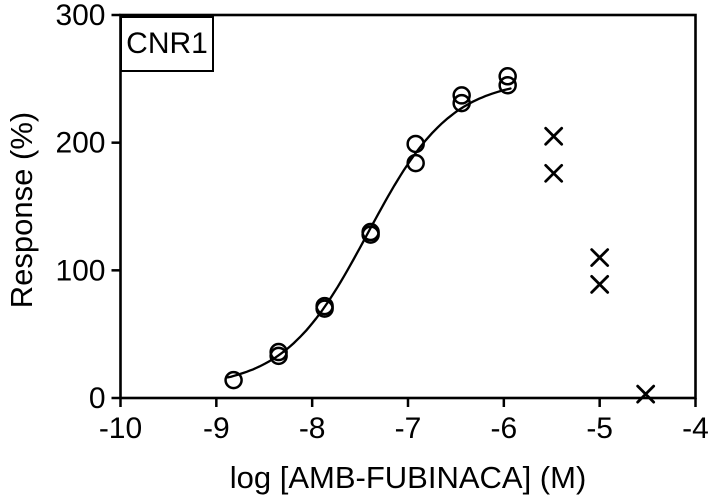  I want to click on receptor-label-box: CNR1, so click(167, 44).